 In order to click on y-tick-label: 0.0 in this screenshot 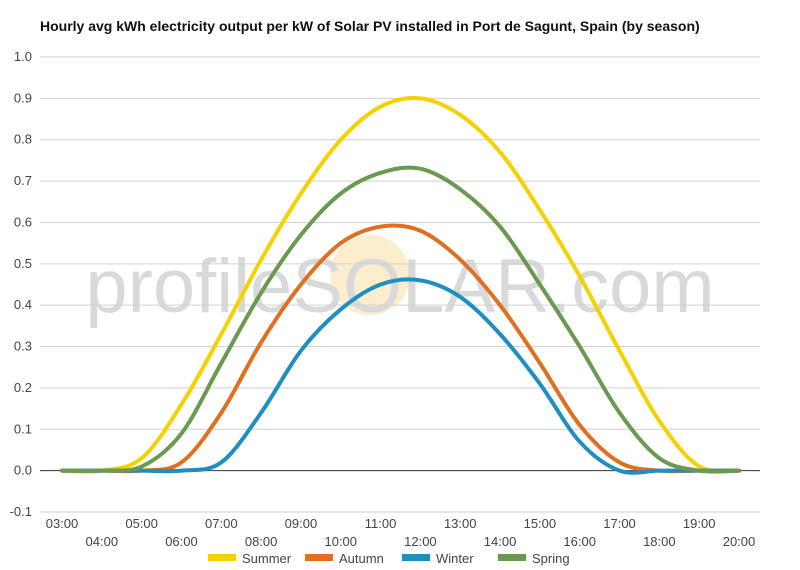, I will do `click(23, 470)`.